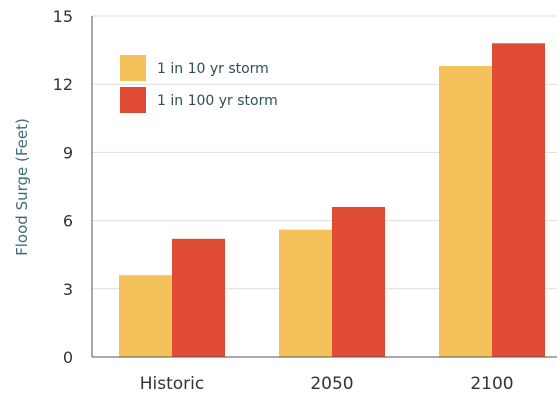 The width and height of the screenshot is (557, 394). Describe the element at coordinates (213, 69) in the screenshot. I see `legend-label: 1 in 10 yr storm` at that location.